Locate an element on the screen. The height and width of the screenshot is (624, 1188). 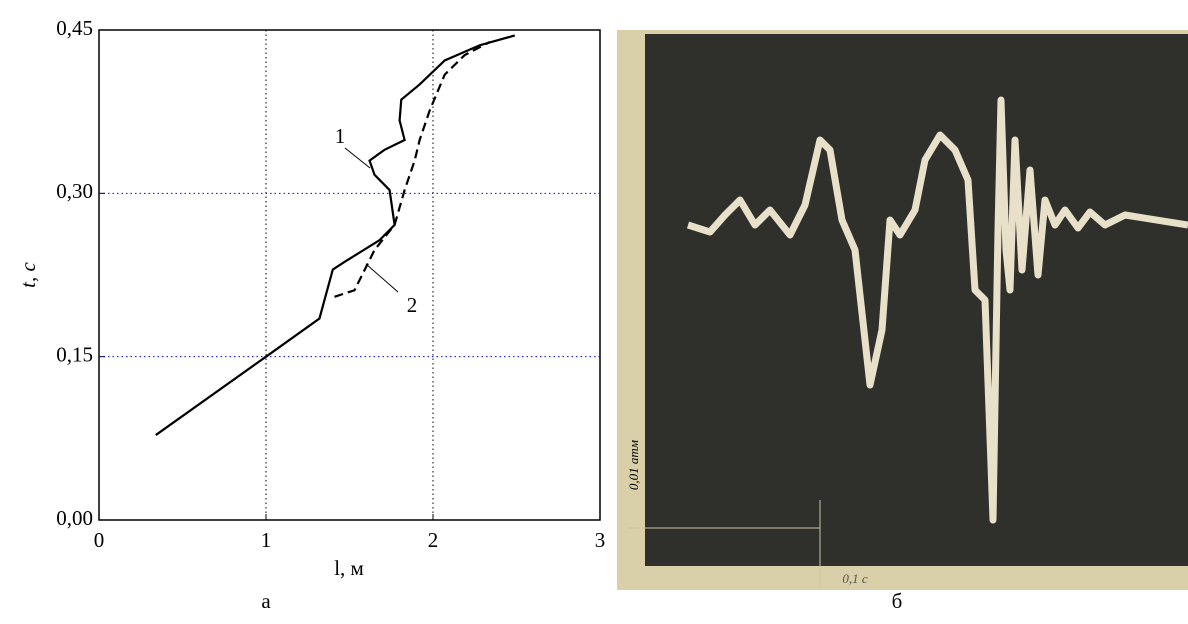
curve-label: 2 is located at coordinates (412, 305).